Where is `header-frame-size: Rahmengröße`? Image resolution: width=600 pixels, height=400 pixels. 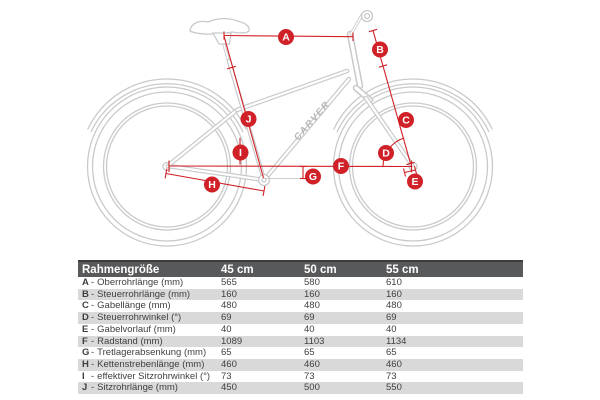
header-frame-size: Rahmengröße is located at coordinates (147, 268).